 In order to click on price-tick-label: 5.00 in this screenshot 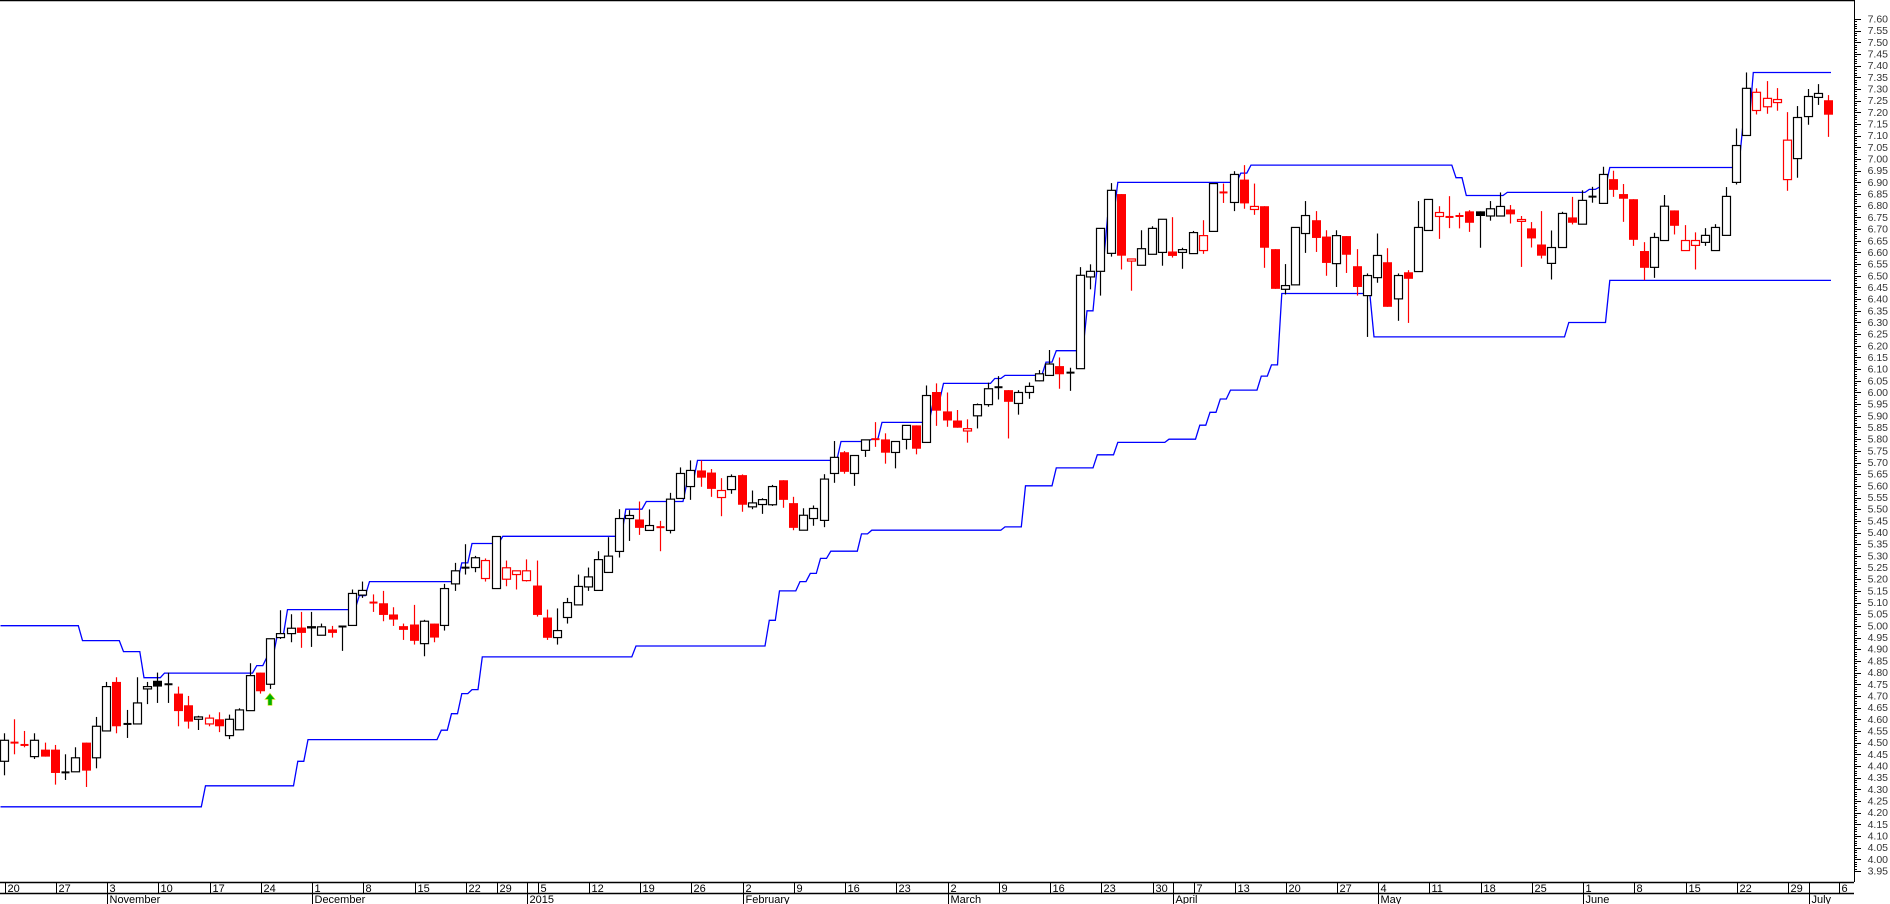, I will do `click(1878, 626)`.